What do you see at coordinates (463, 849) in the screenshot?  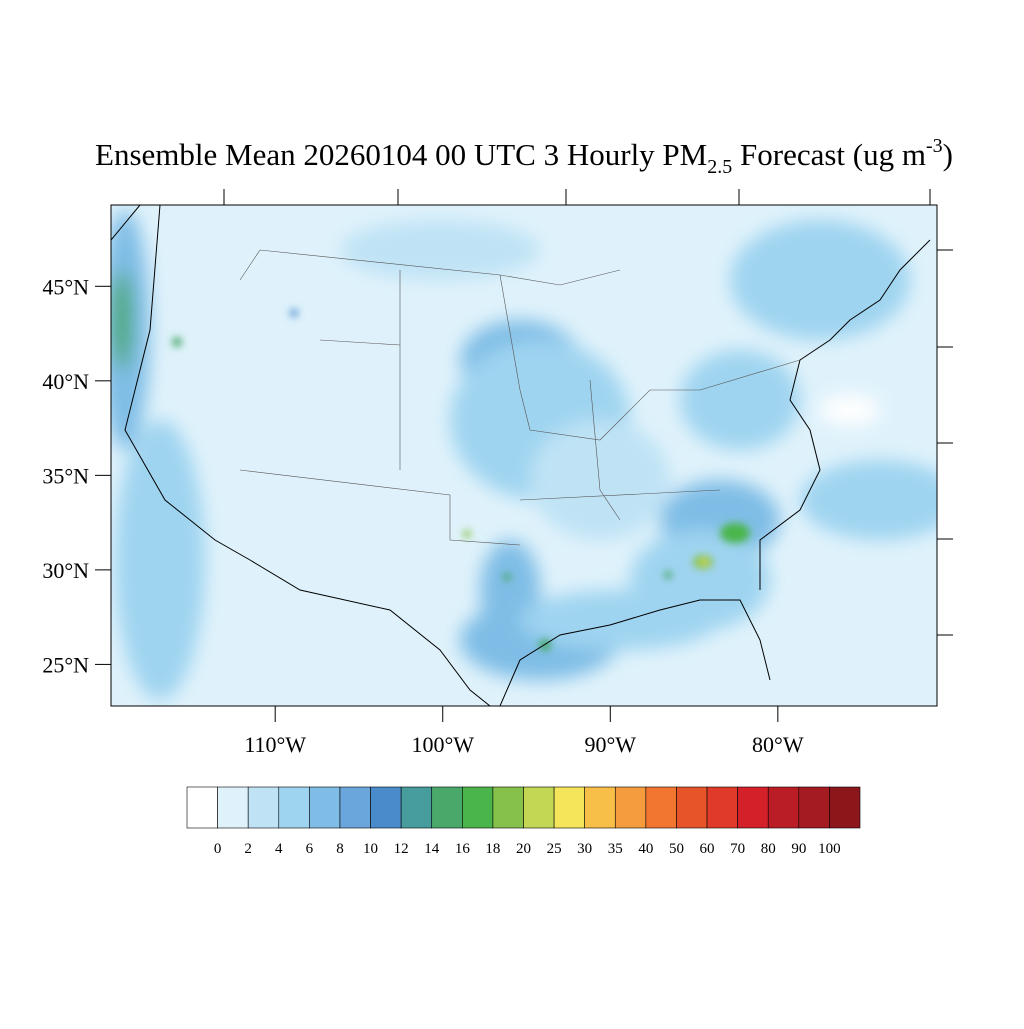 I see `colorbar-label: 16` at bounding box center [463, 849].